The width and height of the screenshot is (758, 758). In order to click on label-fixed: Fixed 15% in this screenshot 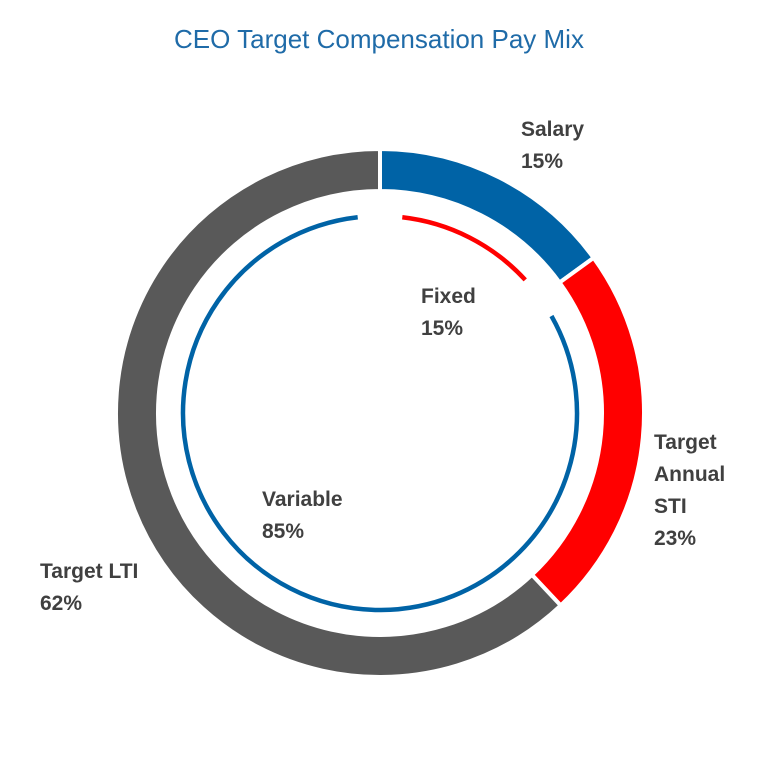, I will do `click(448, 313)`.